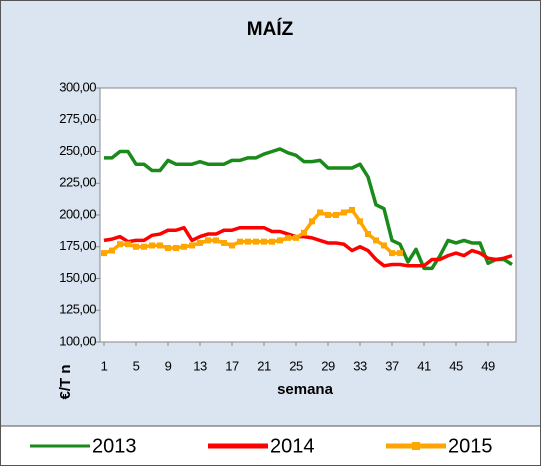  I want to click on series-line, so click(308, 246).